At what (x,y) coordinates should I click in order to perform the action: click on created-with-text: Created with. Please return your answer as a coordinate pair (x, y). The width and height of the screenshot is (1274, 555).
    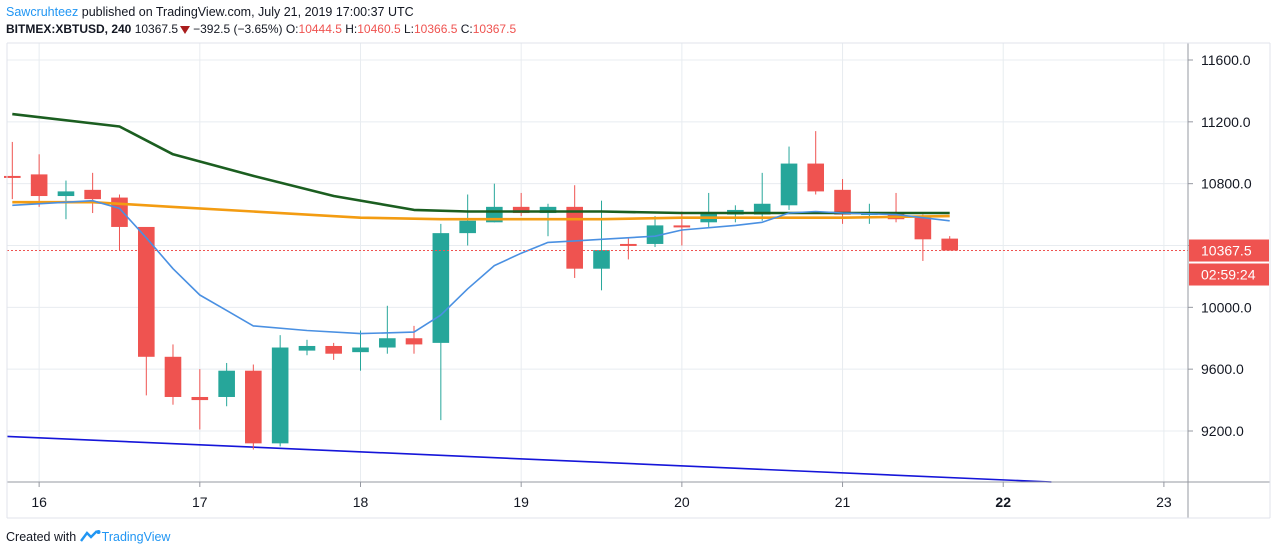
    Looking at the image, I should click on (41, 537).